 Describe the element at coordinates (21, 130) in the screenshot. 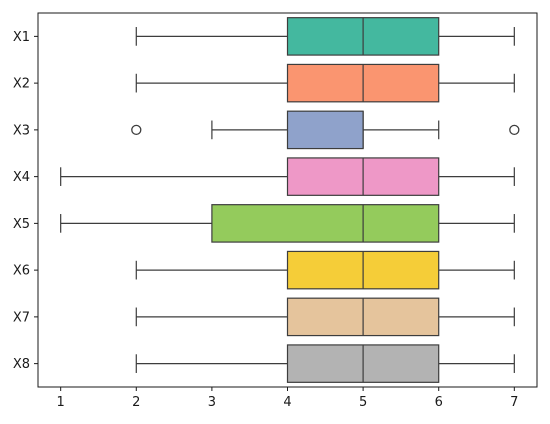

I see `y-tick-label: X3` at that location.